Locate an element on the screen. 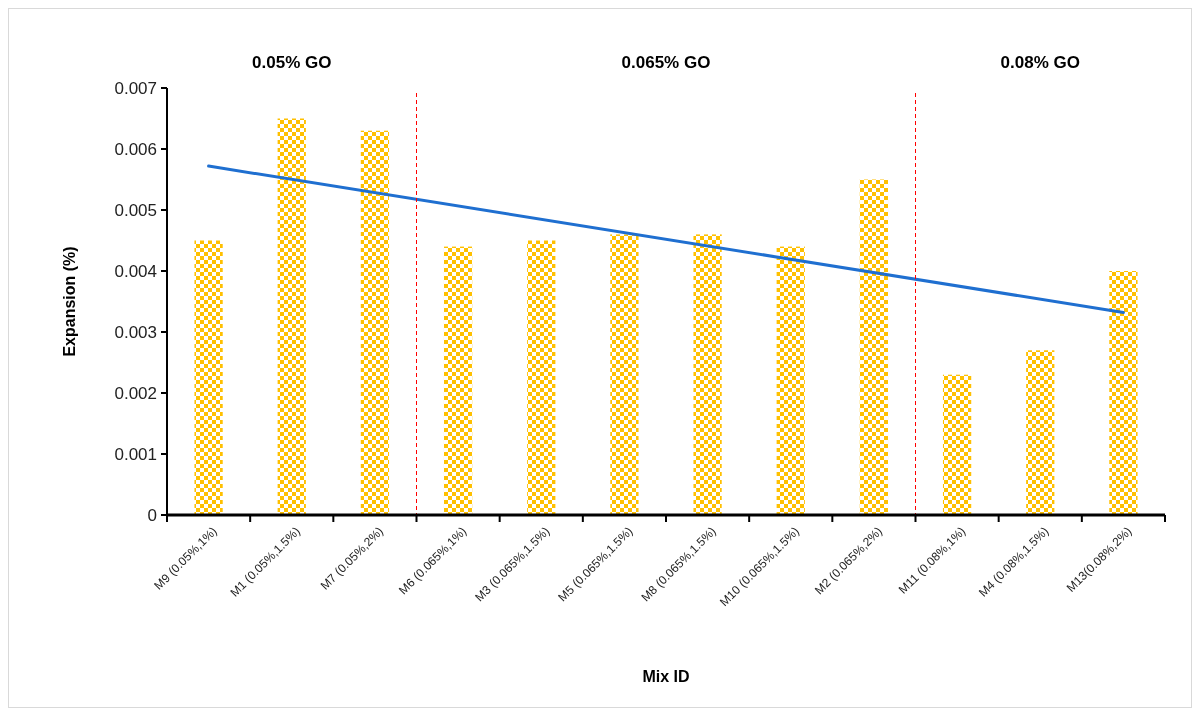  y-tick-label: 0.002 is located at coordinates (135, 393).